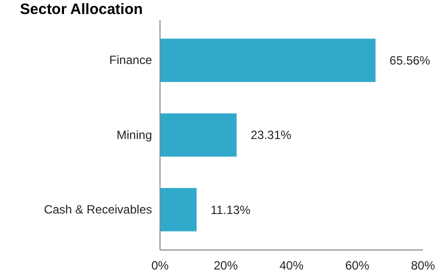  What do you see at coordinates (291, 265) in the screenshot?
I see `x-tick-label: 40%` at bounding box center [291, 265].